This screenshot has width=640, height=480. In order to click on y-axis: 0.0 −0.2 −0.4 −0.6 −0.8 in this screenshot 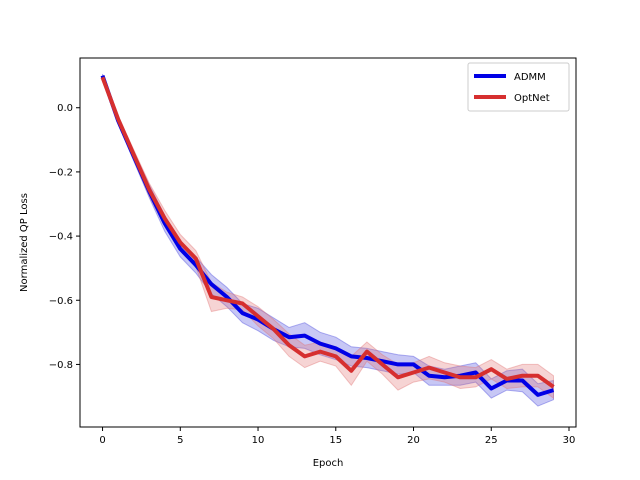, I will do `click(64, 237)`.